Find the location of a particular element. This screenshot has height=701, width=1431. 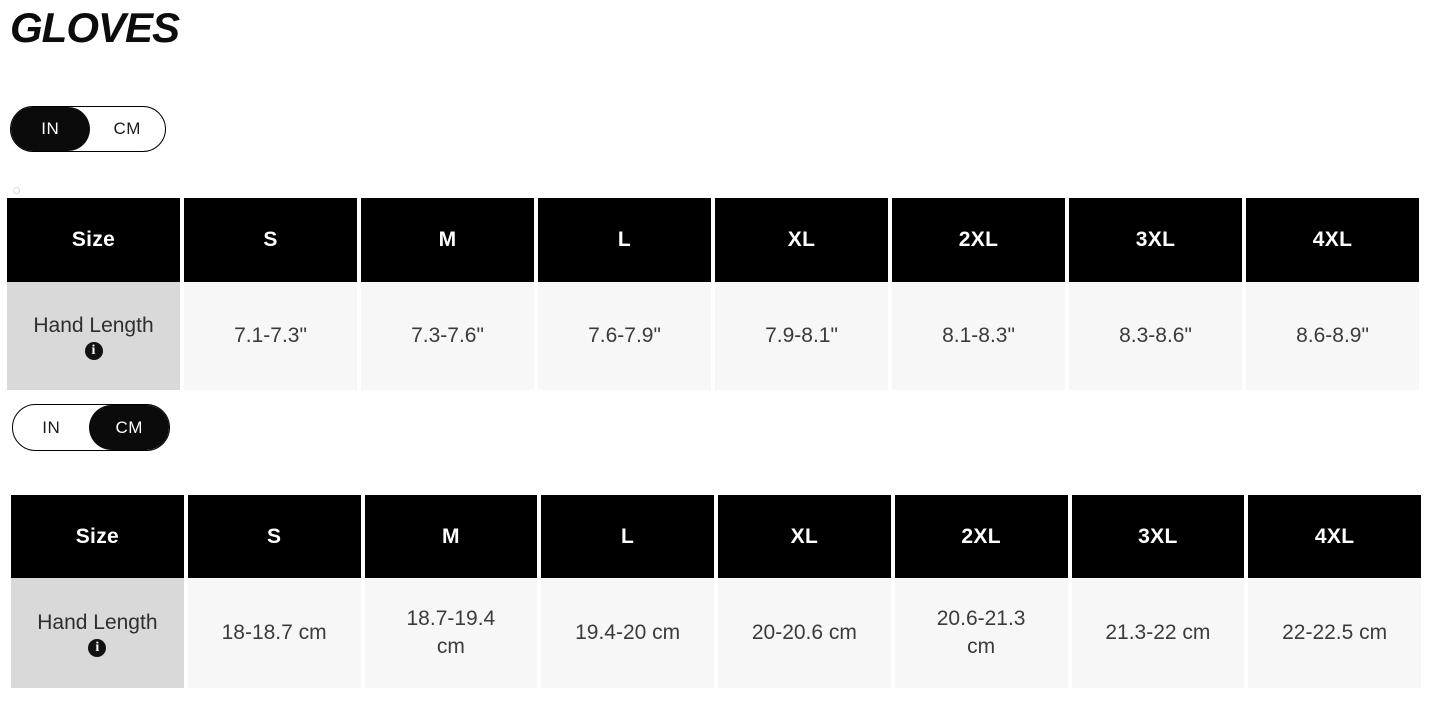

size-value-s: 18-18.7 cm is located at coordinates (274, 633).